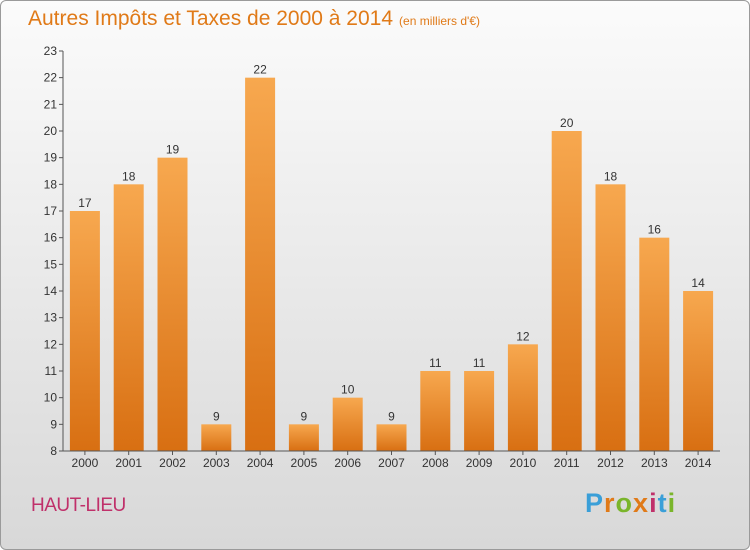  What do you see at coordinates (51, 158) in the screenshot?
I see `y-tick-label: 19` at bounding box center [51, 158].